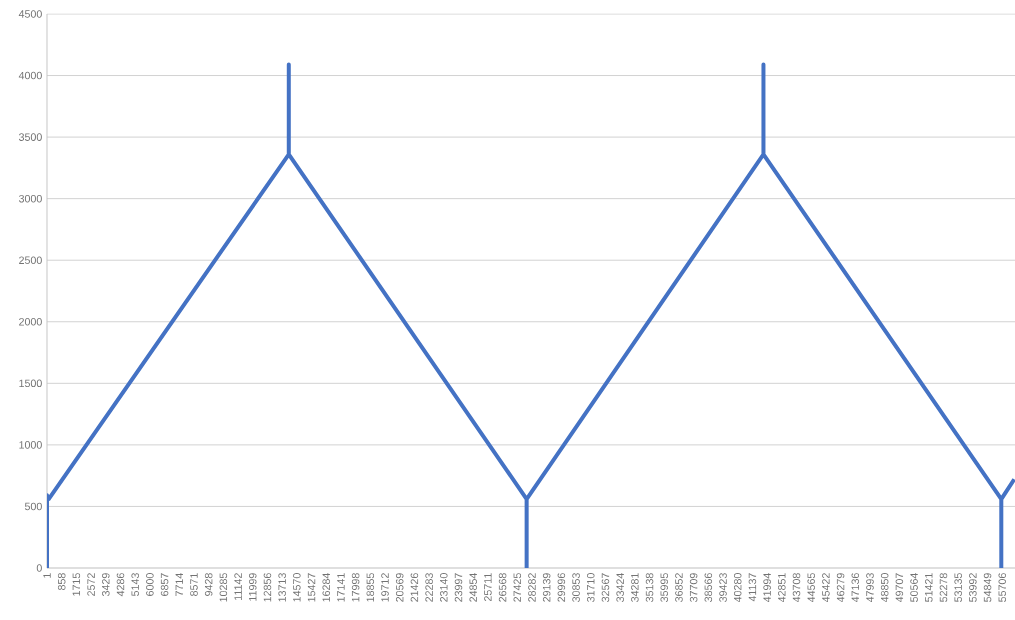 The height and width of the screenshot is (620, 1015). Describe the element at coordinates (179, 584) in the screenshot. I see `x-tick-label: 7714` at that location.